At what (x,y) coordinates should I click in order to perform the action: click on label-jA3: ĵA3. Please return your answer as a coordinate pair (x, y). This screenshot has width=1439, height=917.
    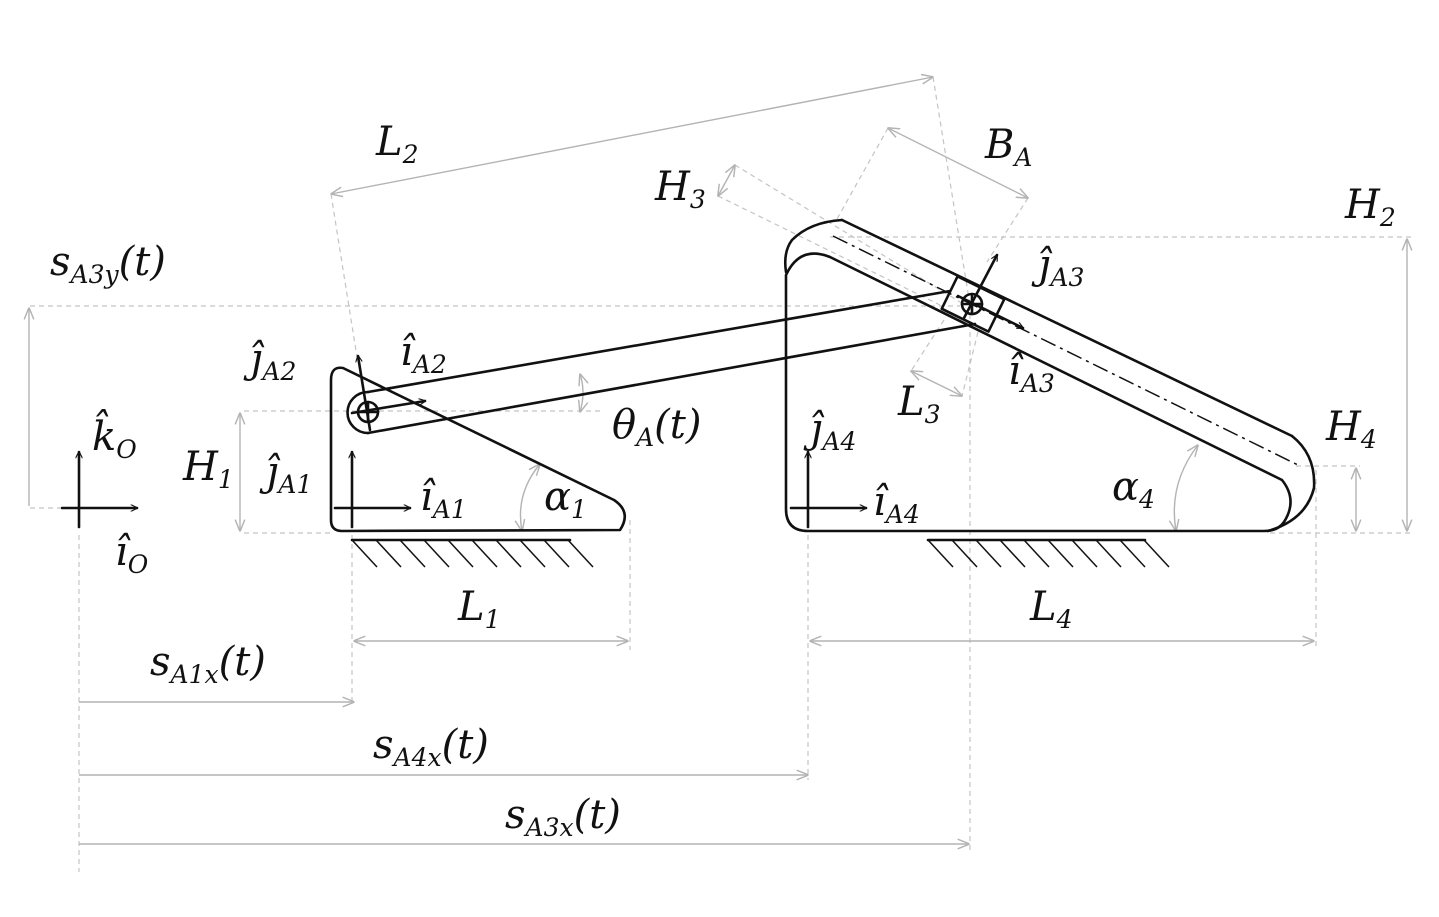
    Looking at the image, I should click on (1057, 267).